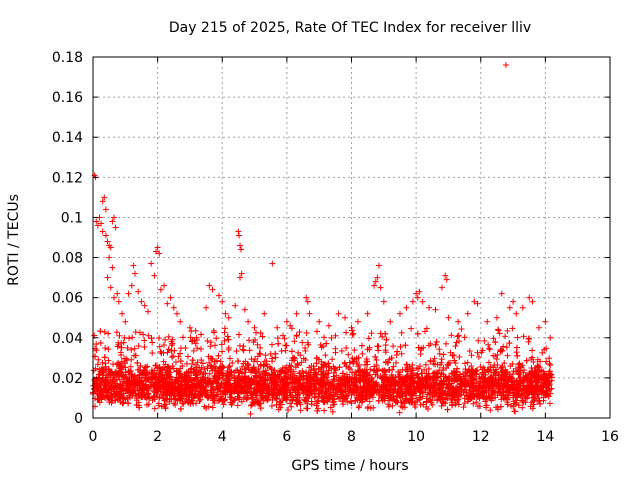  Describe the element at coordinates (545, 437) in the screenshot. I see `x-tick-label: 14` at that location.